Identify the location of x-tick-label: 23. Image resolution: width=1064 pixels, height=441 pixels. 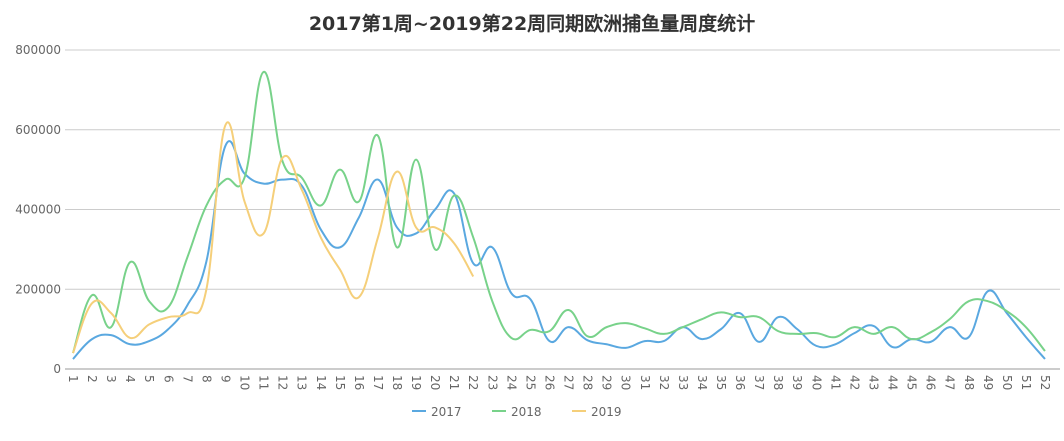
(492, 382).